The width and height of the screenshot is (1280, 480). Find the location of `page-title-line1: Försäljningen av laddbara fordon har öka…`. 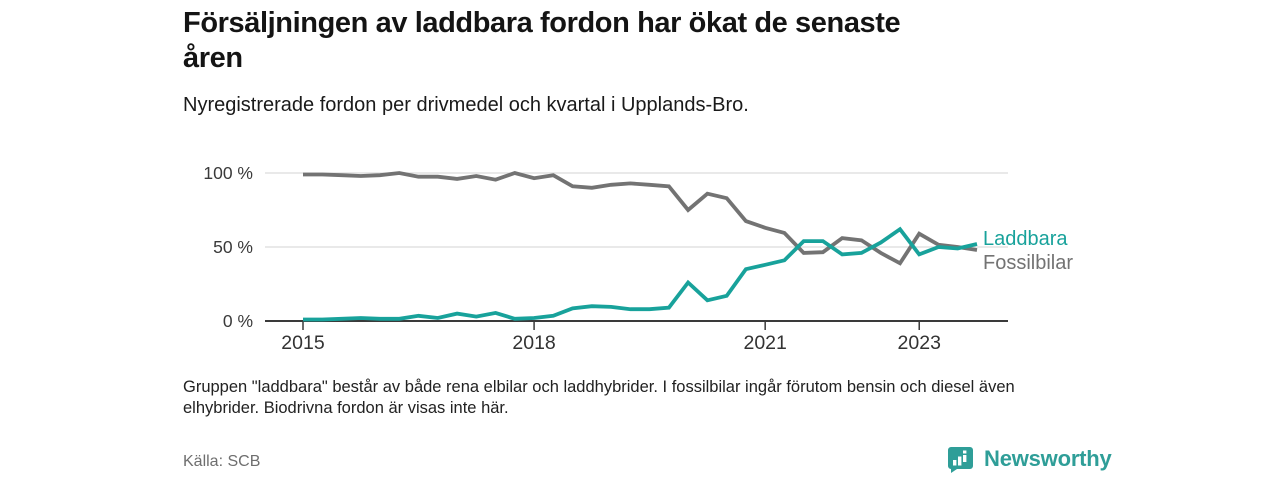

page-title-line1: Försäljningen av laddbara fordon har öka… is located at coordinates (542, 23).